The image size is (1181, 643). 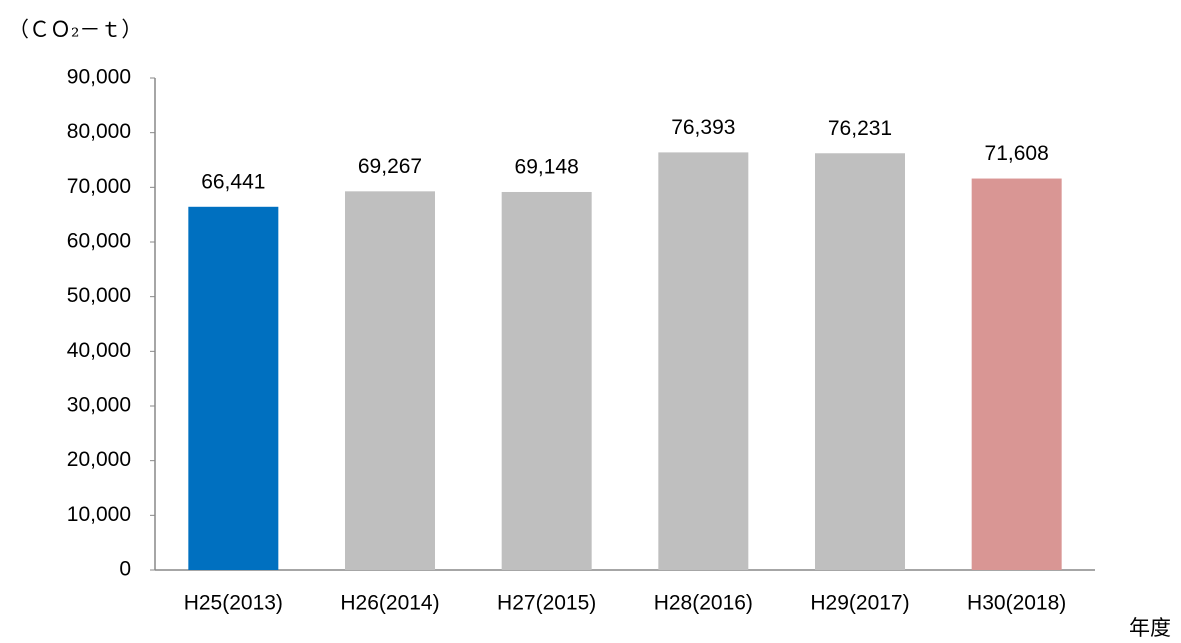 I want to click on value-label: 66,441, so click(x=233, y=181).